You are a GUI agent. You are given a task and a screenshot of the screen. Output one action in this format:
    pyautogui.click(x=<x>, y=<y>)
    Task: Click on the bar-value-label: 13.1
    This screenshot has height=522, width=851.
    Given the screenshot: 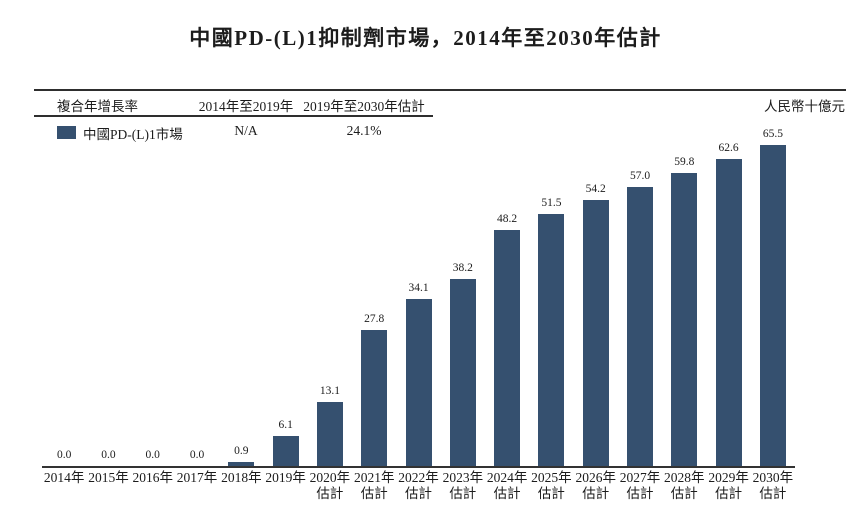 What is the action you would take?
    pyautogui.click(x=329, y=390)
    